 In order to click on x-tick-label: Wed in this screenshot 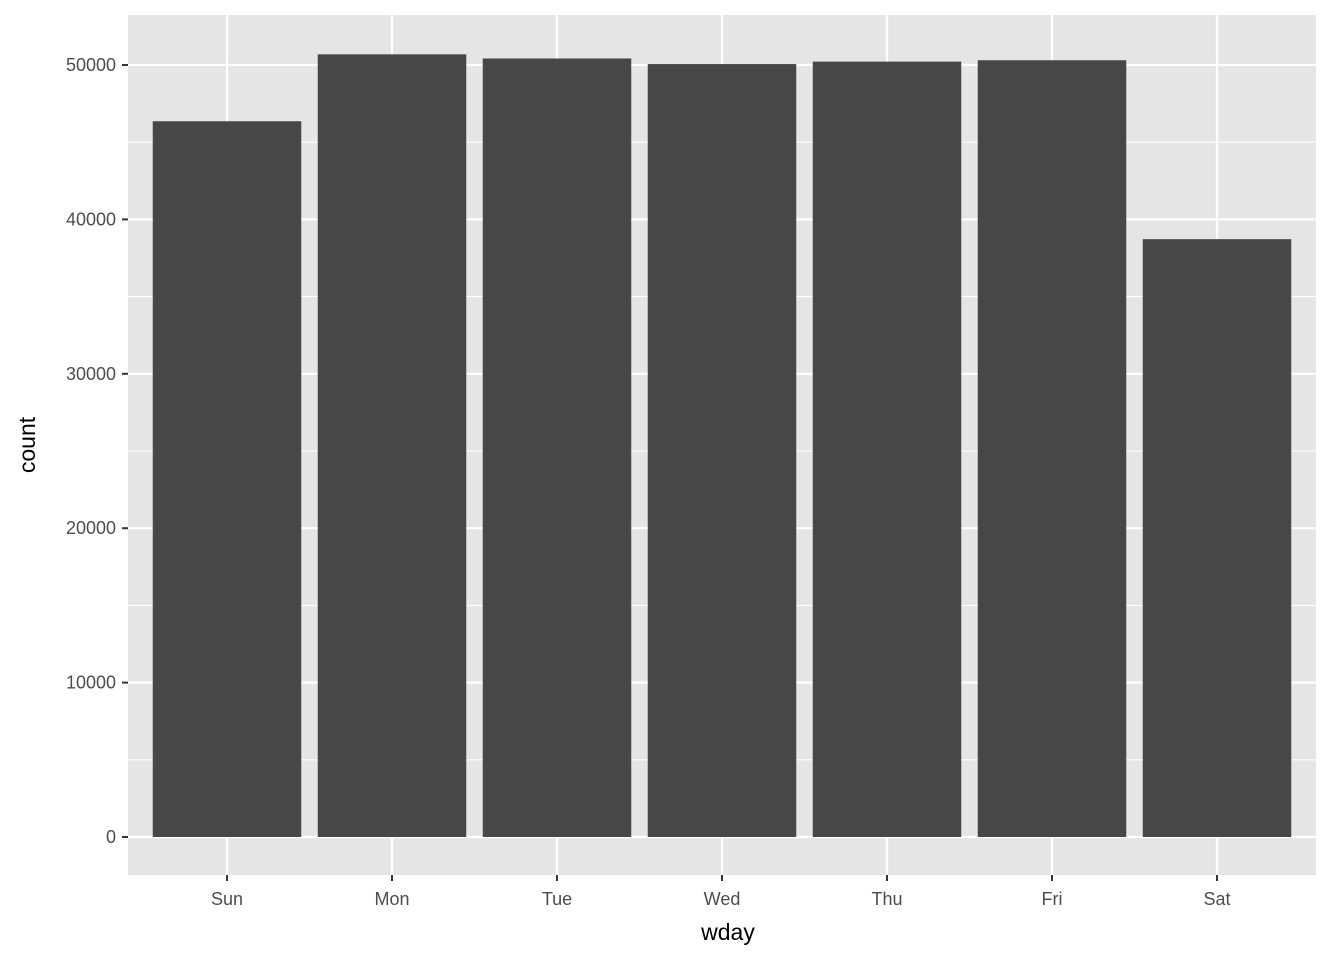, I will do `click(722, 899)`.